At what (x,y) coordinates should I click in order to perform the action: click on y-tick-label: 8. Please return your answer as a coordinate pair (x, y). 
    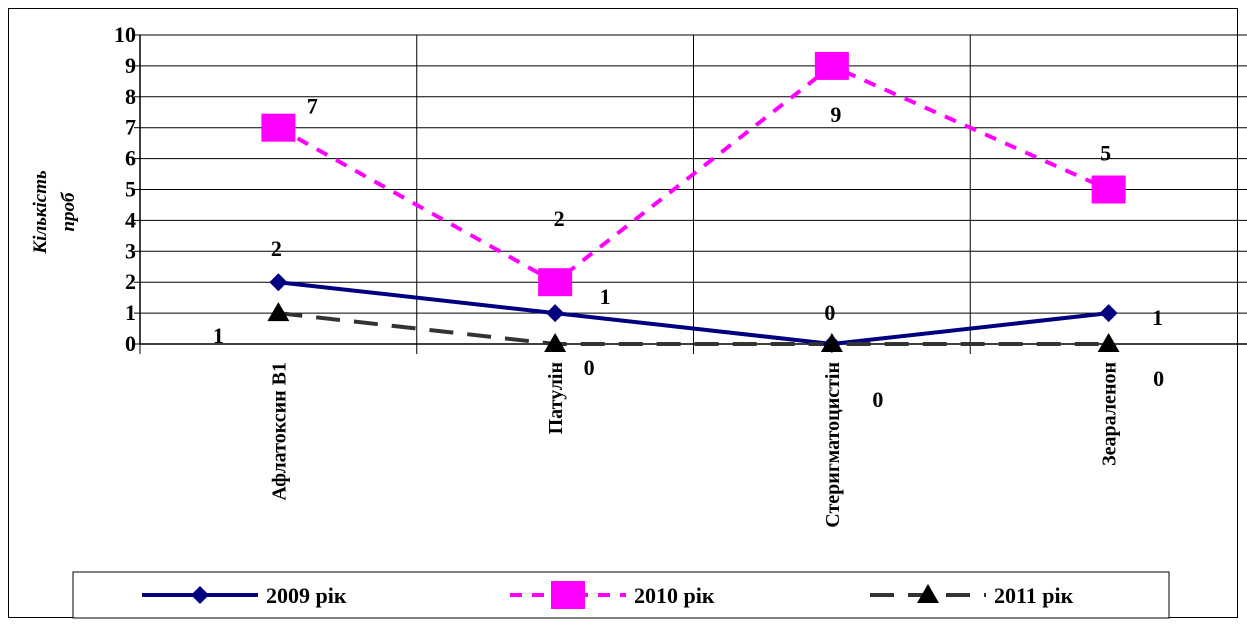
    Looking at the image, I should click on (130, 96).